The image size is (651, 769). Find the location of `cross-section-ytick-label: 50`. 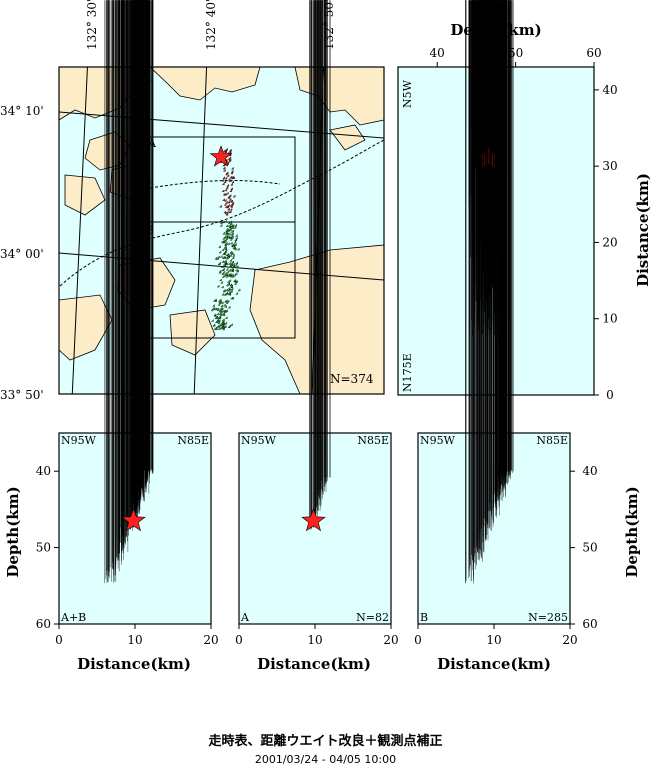

cross-section-ytick-label: 50 is located at coordinates (43, 548).